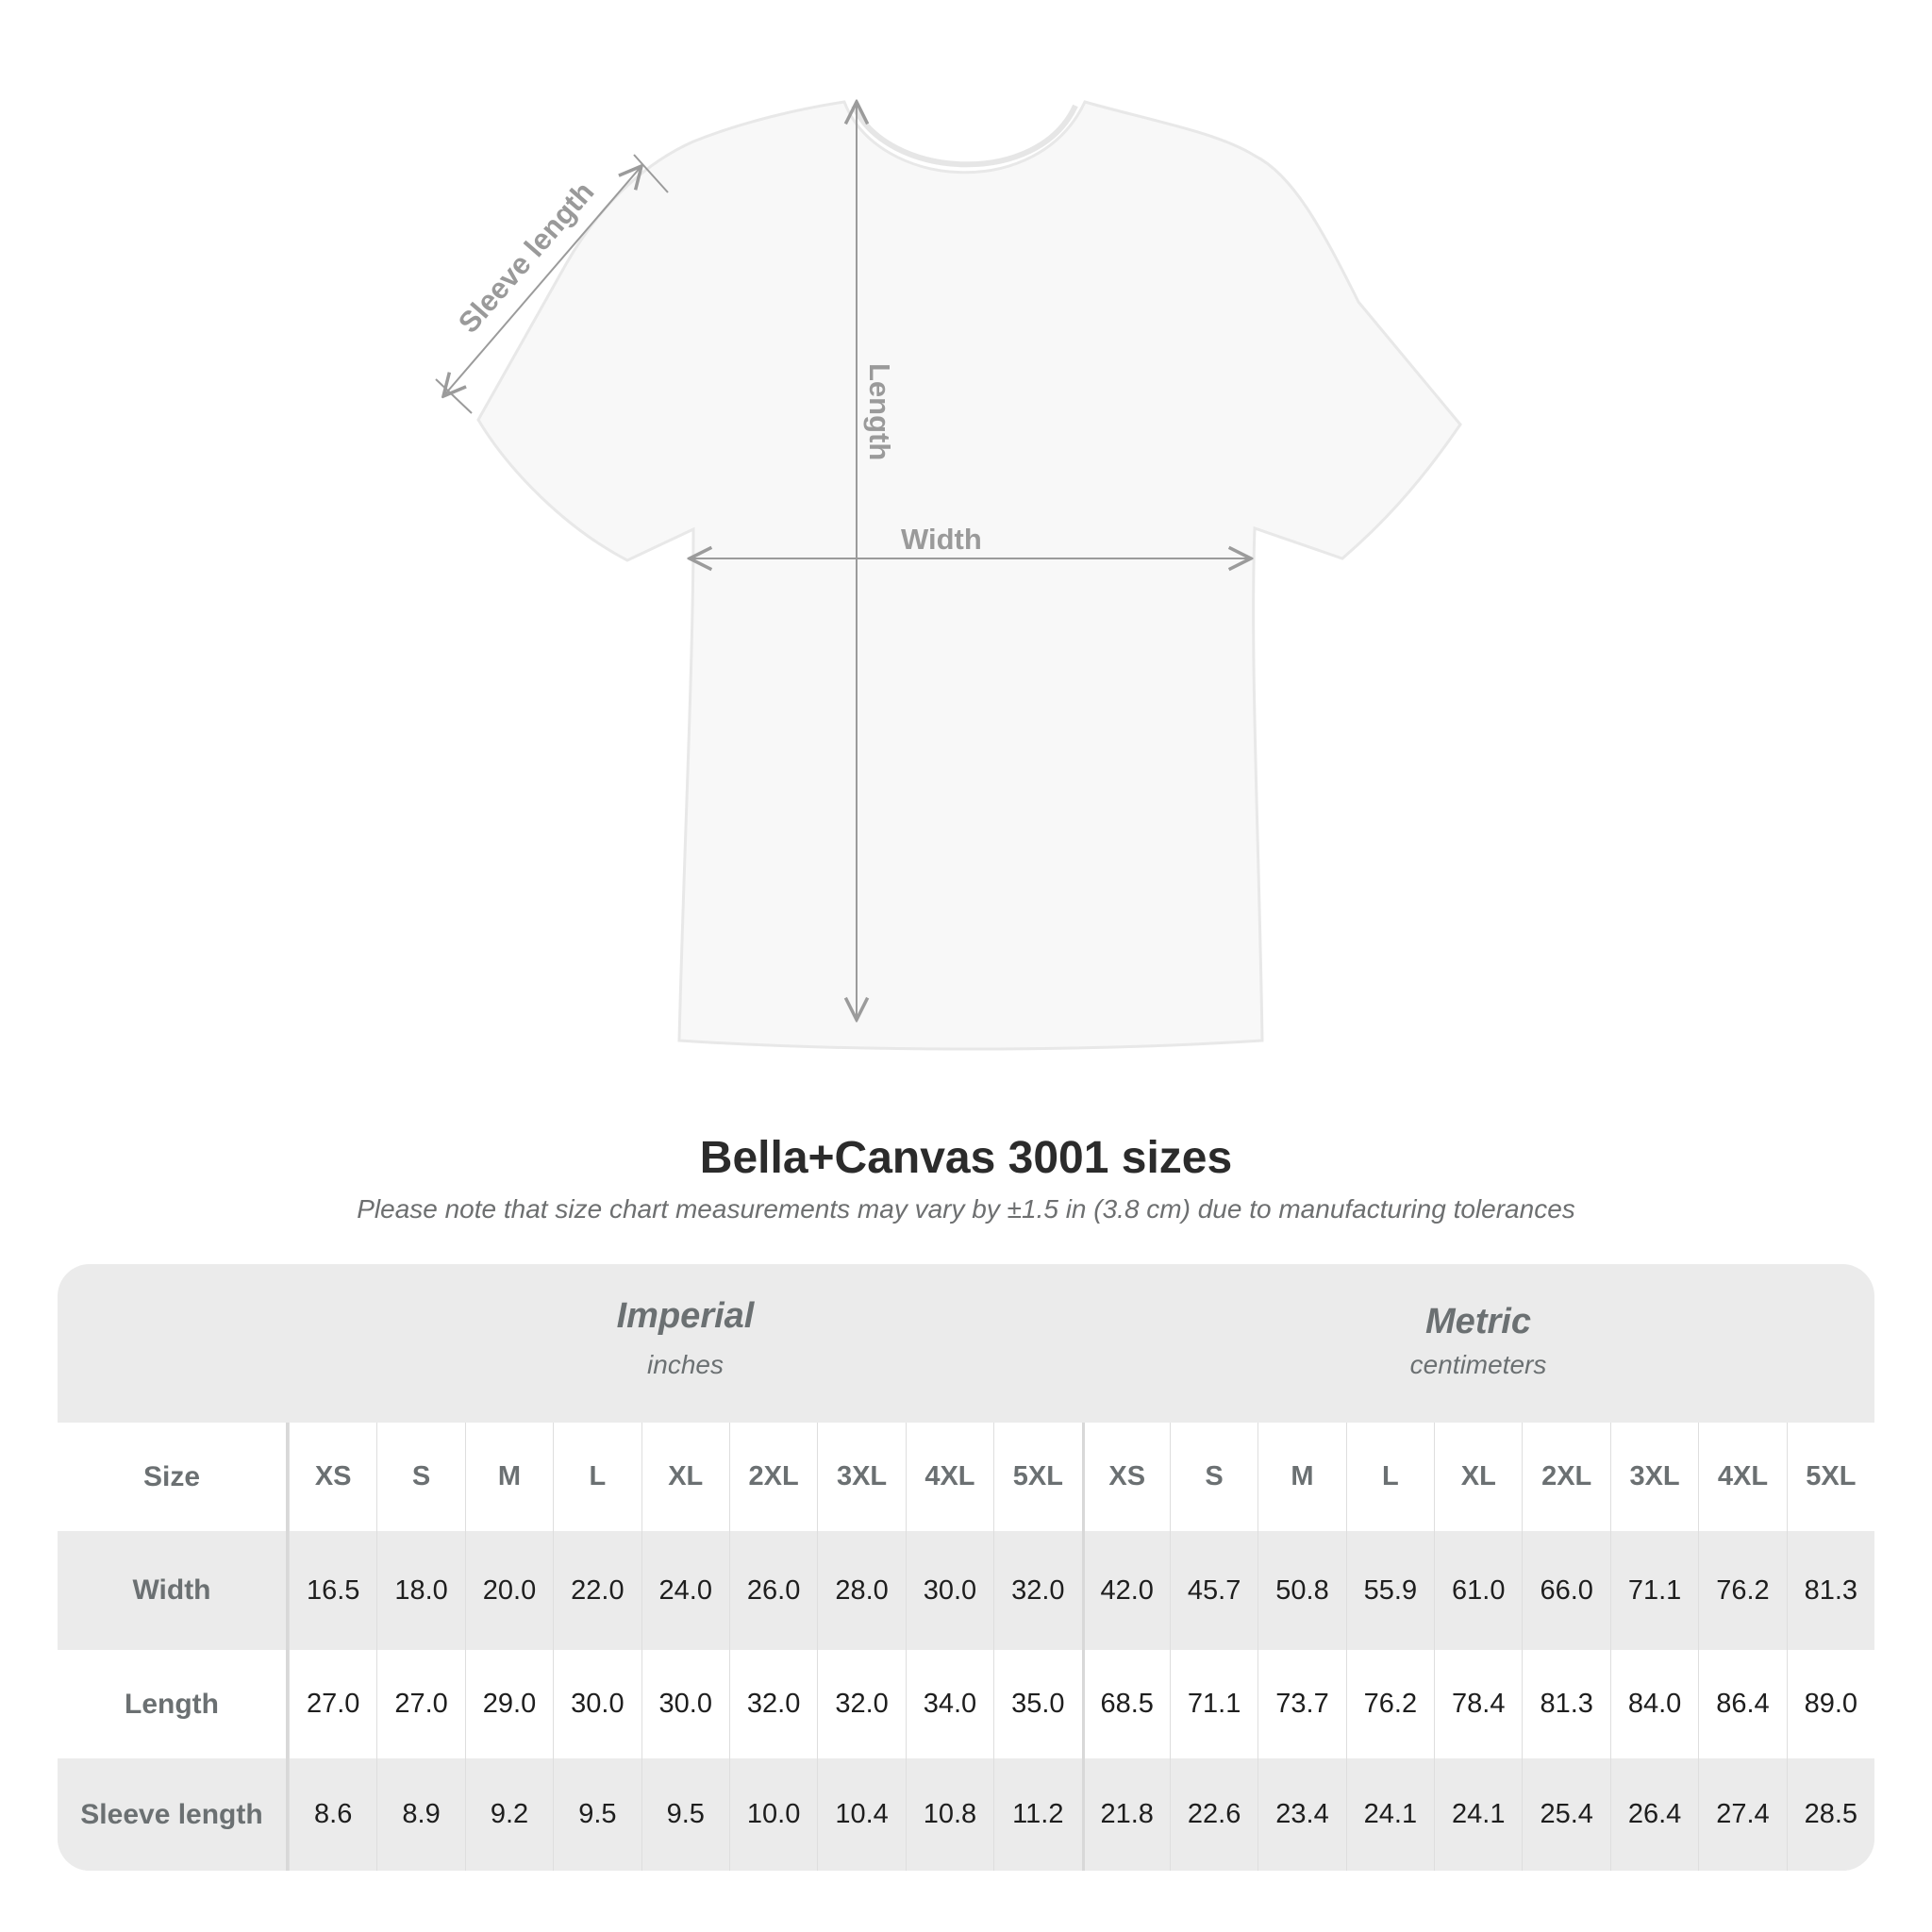 This screenshot has width=1932, height=1932. Describe the element at coordinates (685, 1591) in the screenshot. I see `imperial-value-cell: 24.0` at that location.